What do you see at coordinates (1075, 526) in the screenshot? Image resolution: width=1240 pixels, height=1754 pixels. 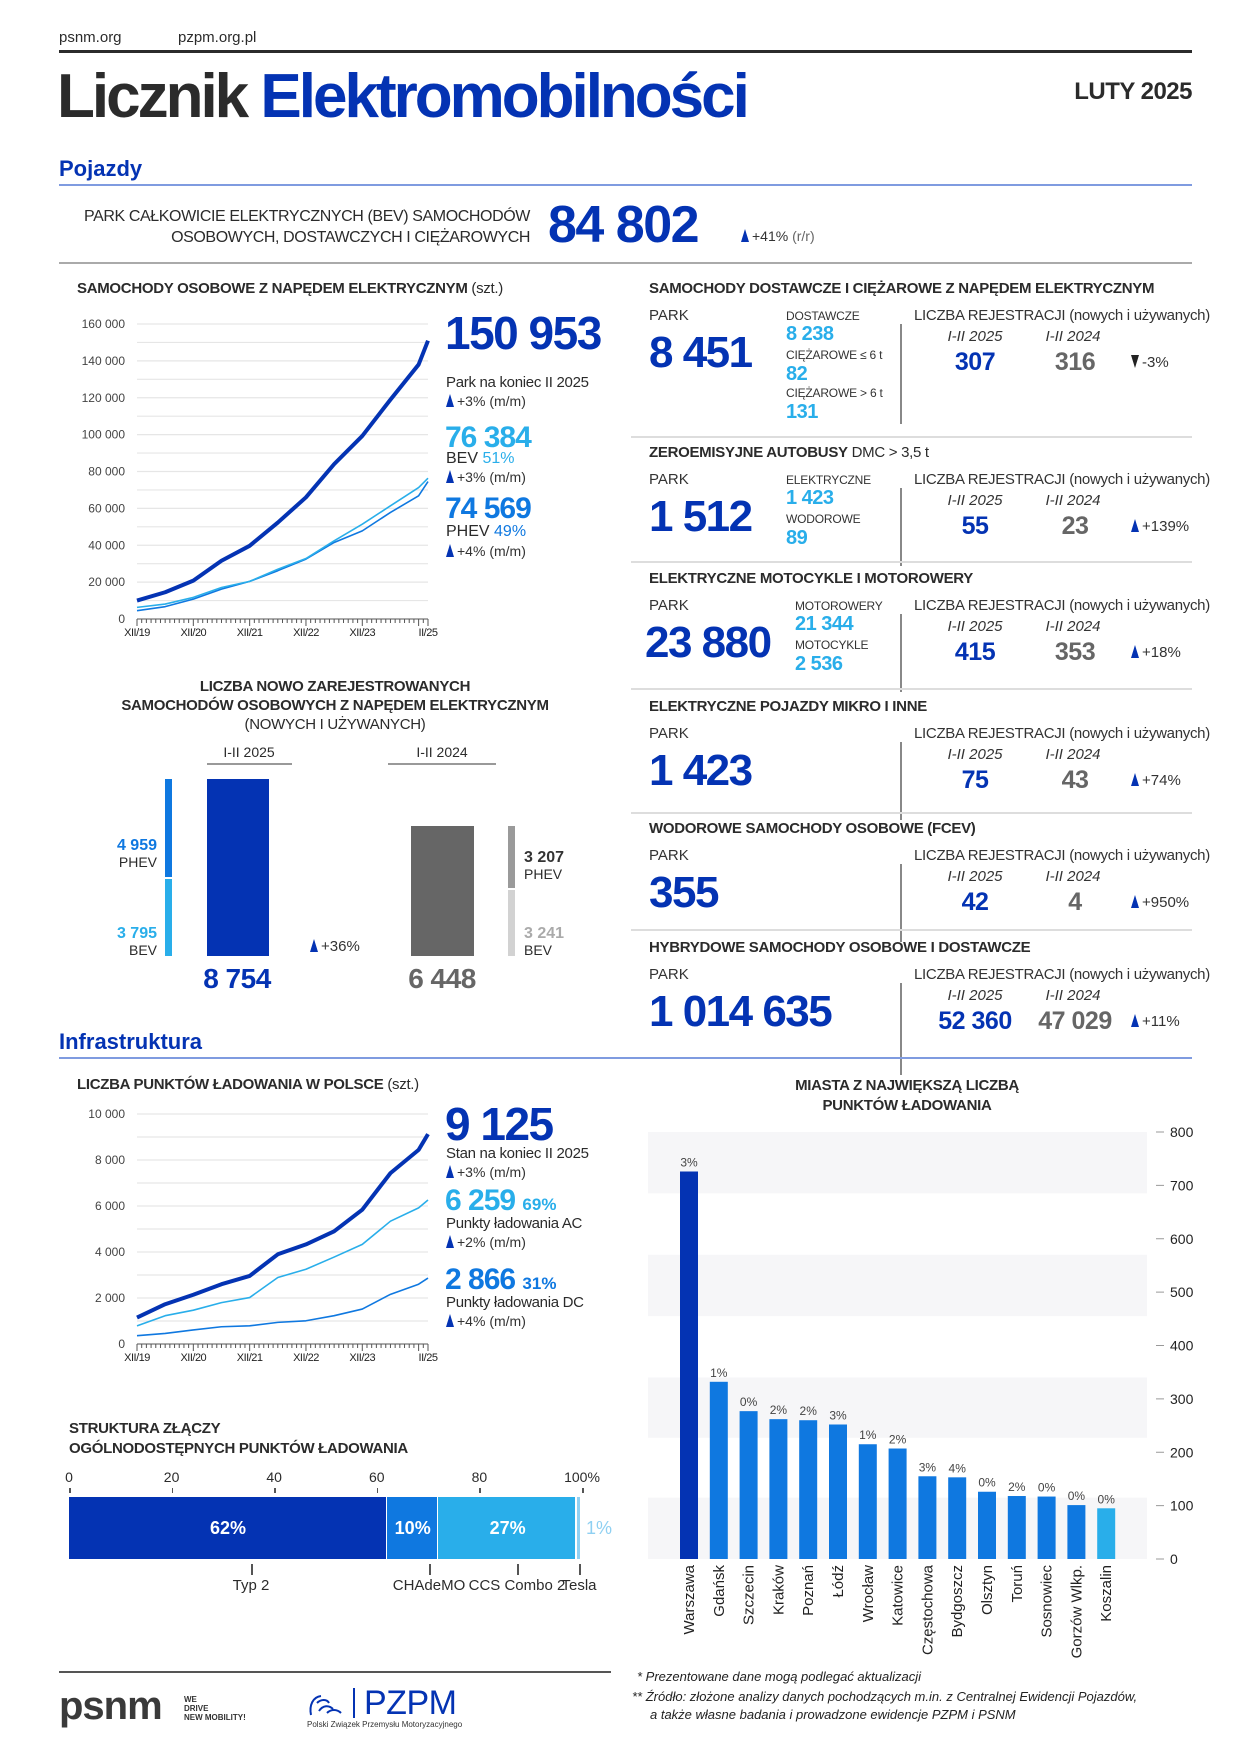 I see `reg-prev: 23` at bounding box center [1075, 526].